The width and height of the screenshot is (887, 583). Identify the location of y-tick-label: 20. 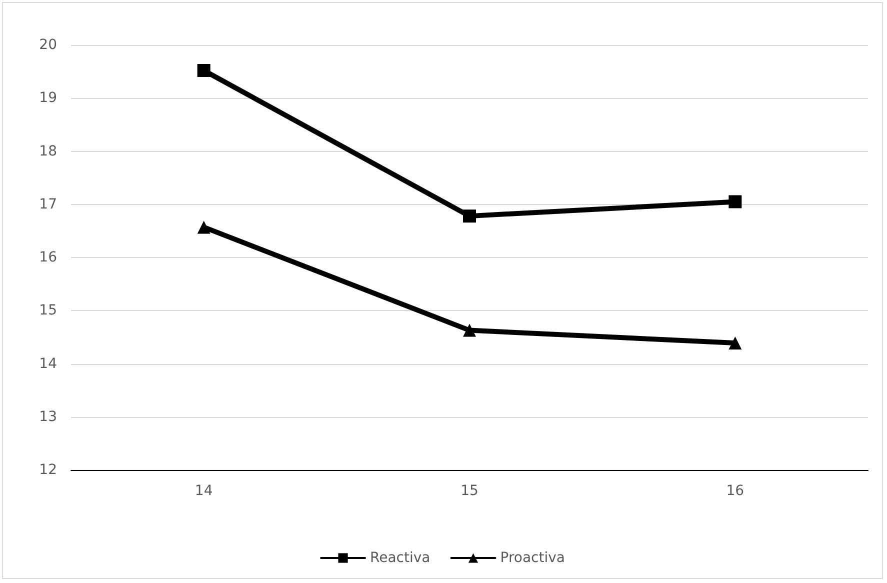
(48, 45).